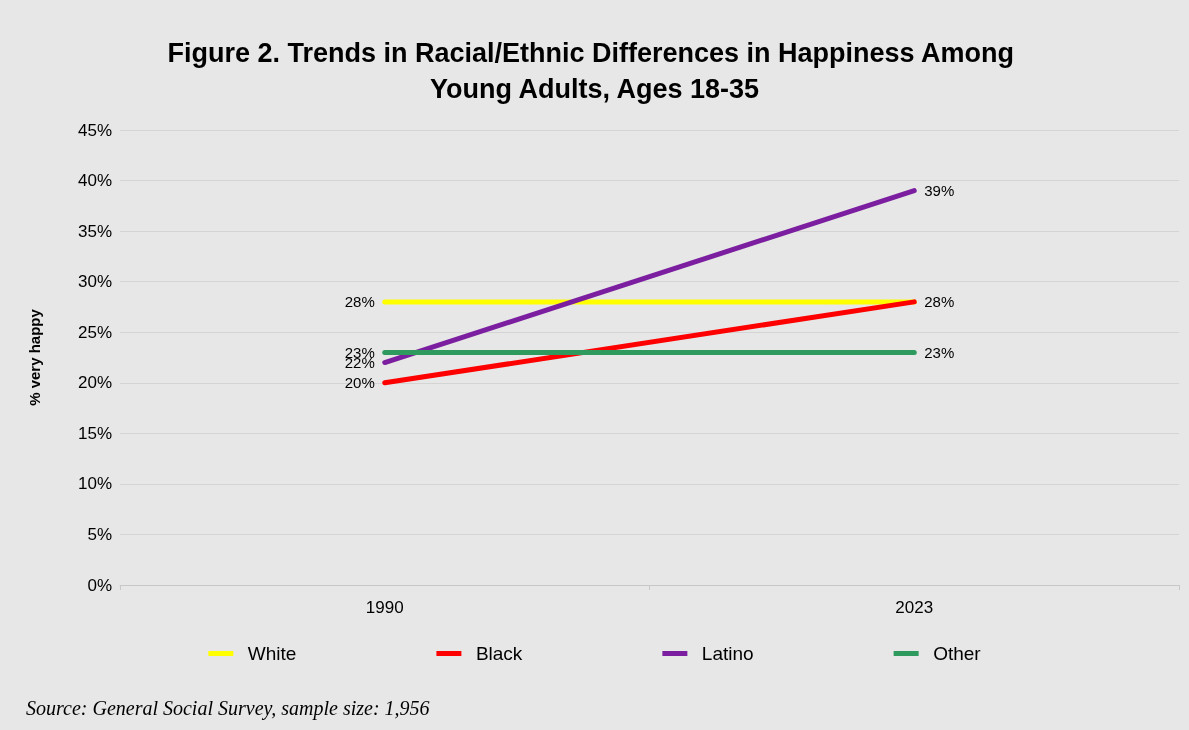 The height and width of the screenshot is (730, 1189). I want to click on y-tick-label: 45%, so click(94, 130).